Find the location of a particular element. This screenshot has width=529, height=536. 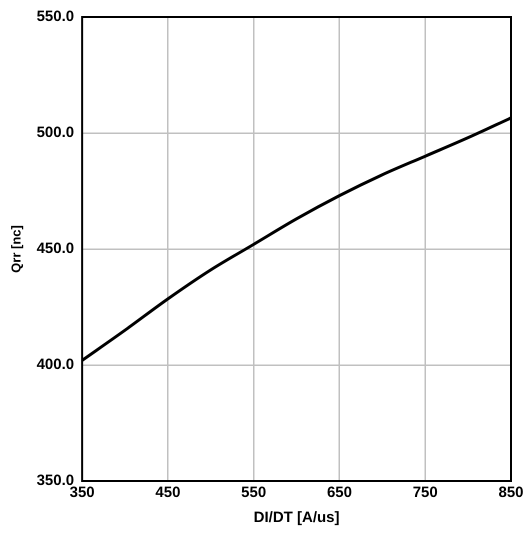

y-tick-label: 450.0 is located at coordinates (55, 249).